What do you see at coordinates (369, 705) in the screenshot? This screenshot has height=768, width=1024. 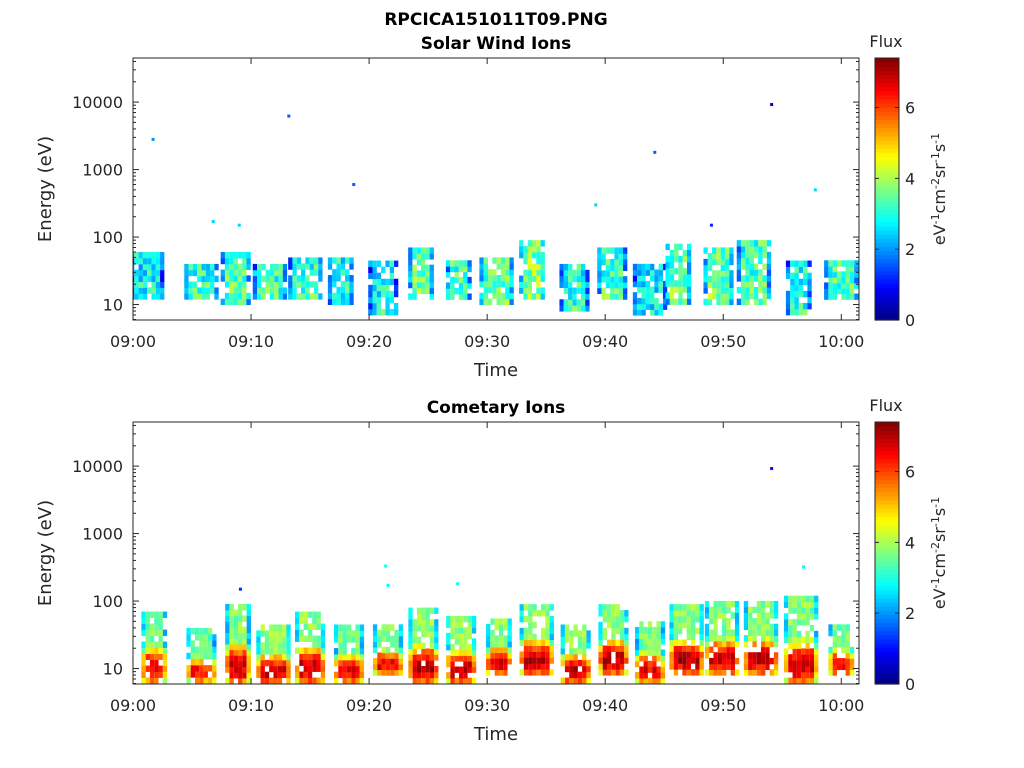 I see `x-tick-label: 09:20` at bounding box center [369, 705].